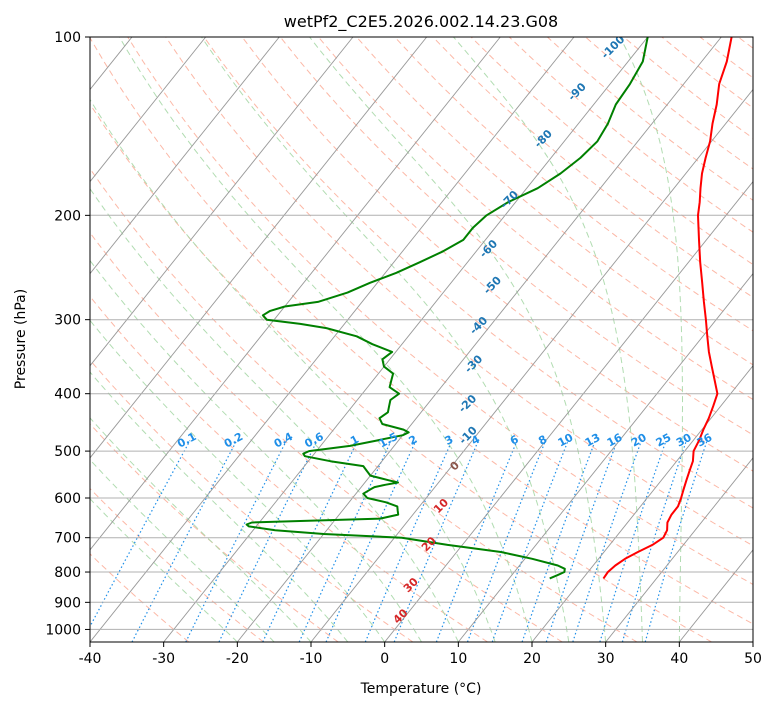  I want to click on mixing-ratio-label: 20, so click(639, 440).